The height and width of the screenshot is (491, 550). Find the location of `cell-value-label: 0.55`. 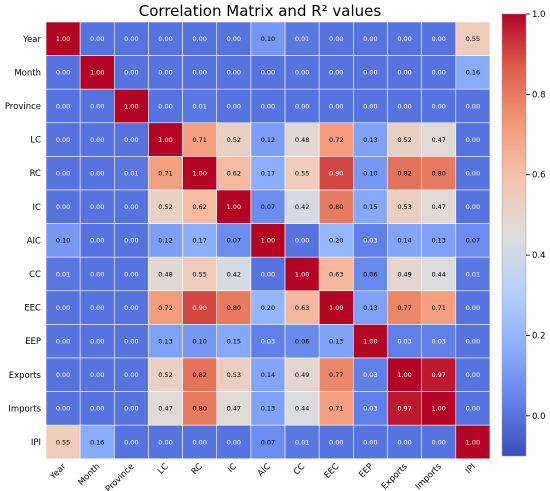

cell-value-label: 0.55 is located at coordinates (473, 39).